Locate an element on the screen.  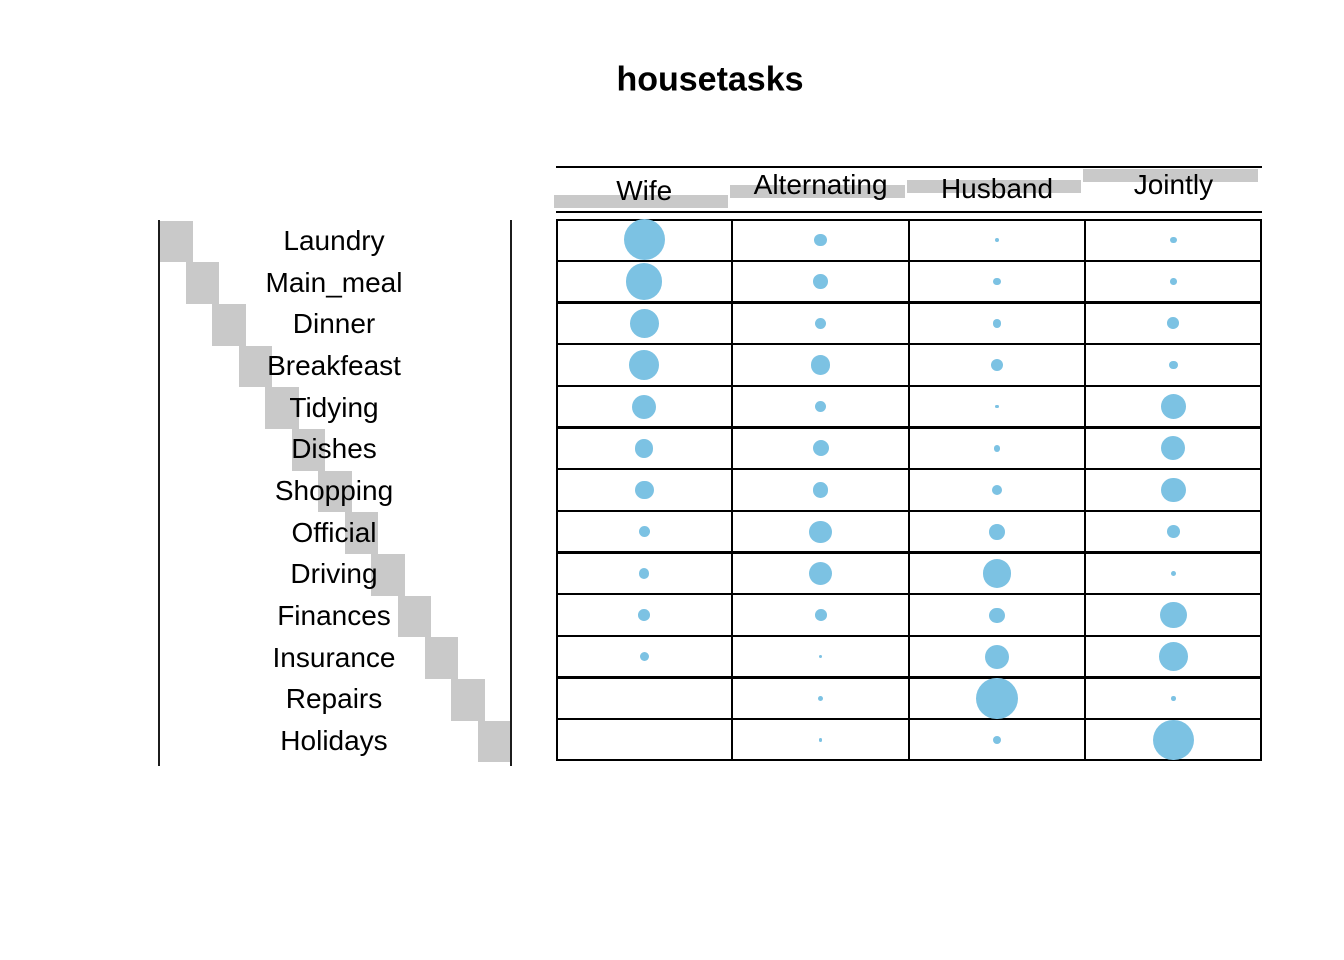
balloon-holidays-jointly is located at coordinates (1173, 740).